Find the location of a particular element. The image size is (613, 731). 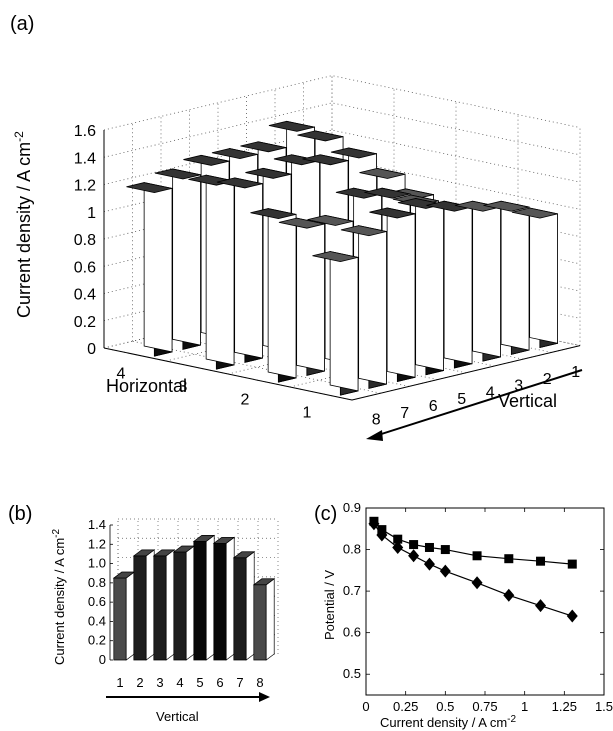

a-vertical-tick-label: 5 is located at coordinates (461, 399).